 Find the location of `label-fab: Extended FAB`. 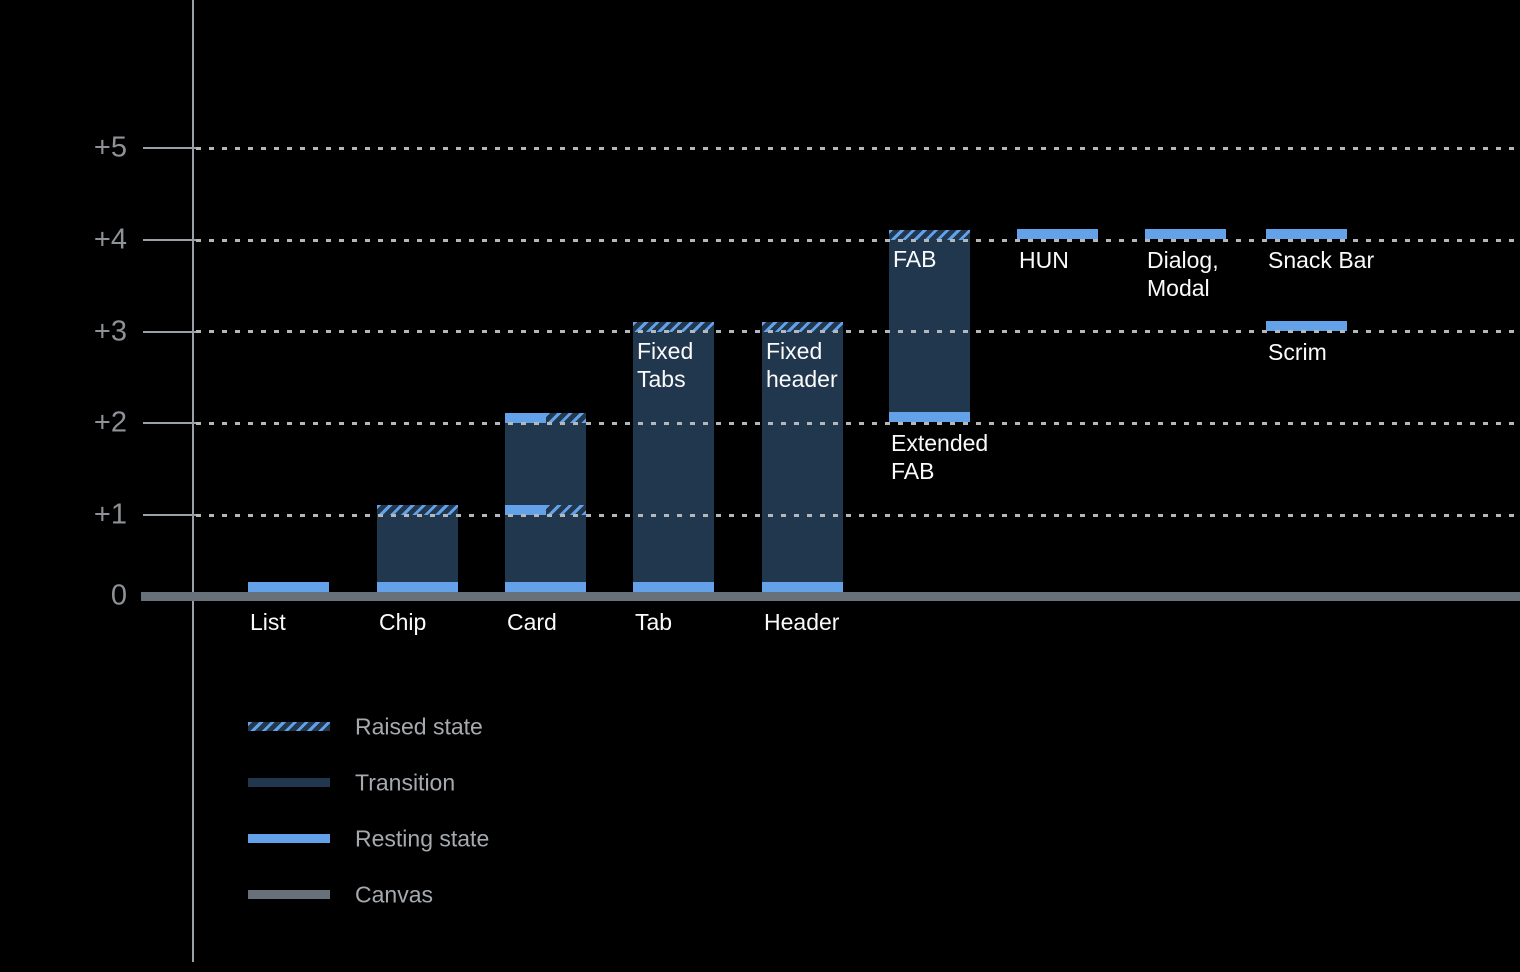

label-fab: Extended FAB is located at coordinates (939, 457).